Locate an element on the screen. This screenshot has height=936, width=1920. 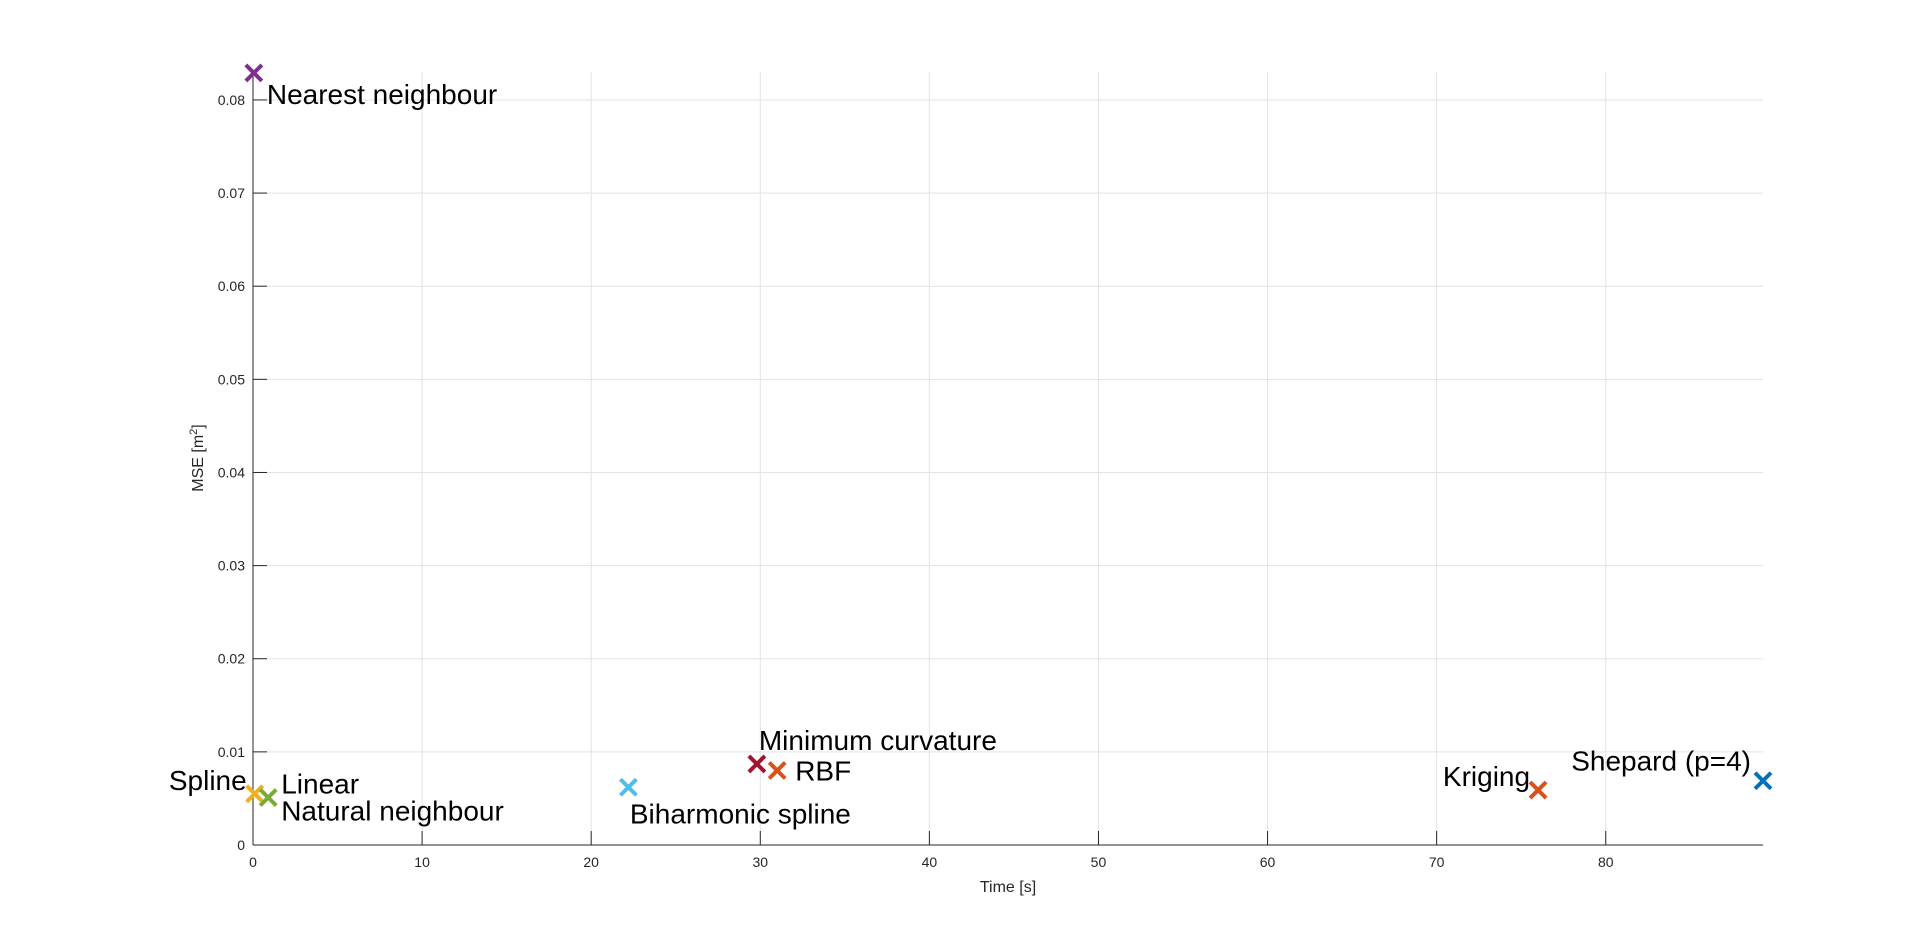
x-tick-label: 0 is located at coordinates (253, 862).